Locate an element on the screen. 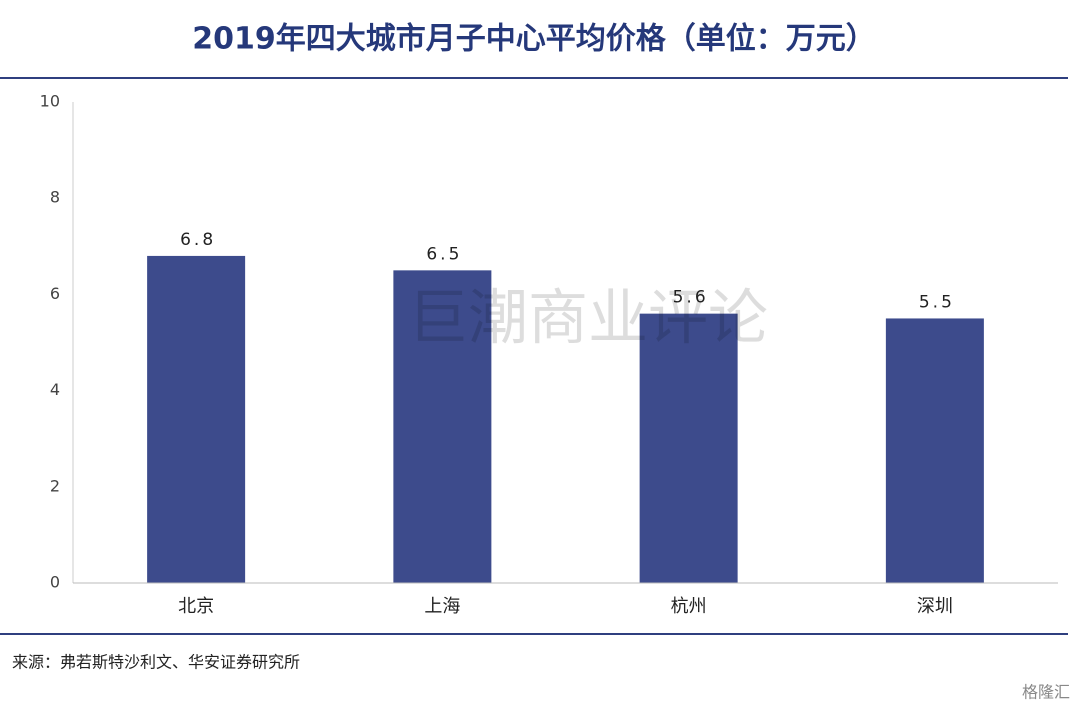 The height and width of the screenshot is (710, 1080). y-tick-label: 6 is located at coordinates (55, 293).